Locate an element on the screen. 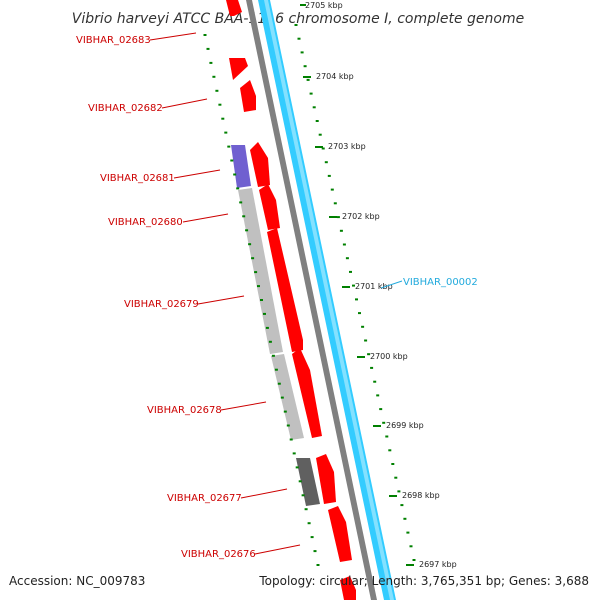 This screenshot has width=600, height=600. gene-label-vibhar-02678: VIBHAR_02678 is located at coordinates (184, 410).